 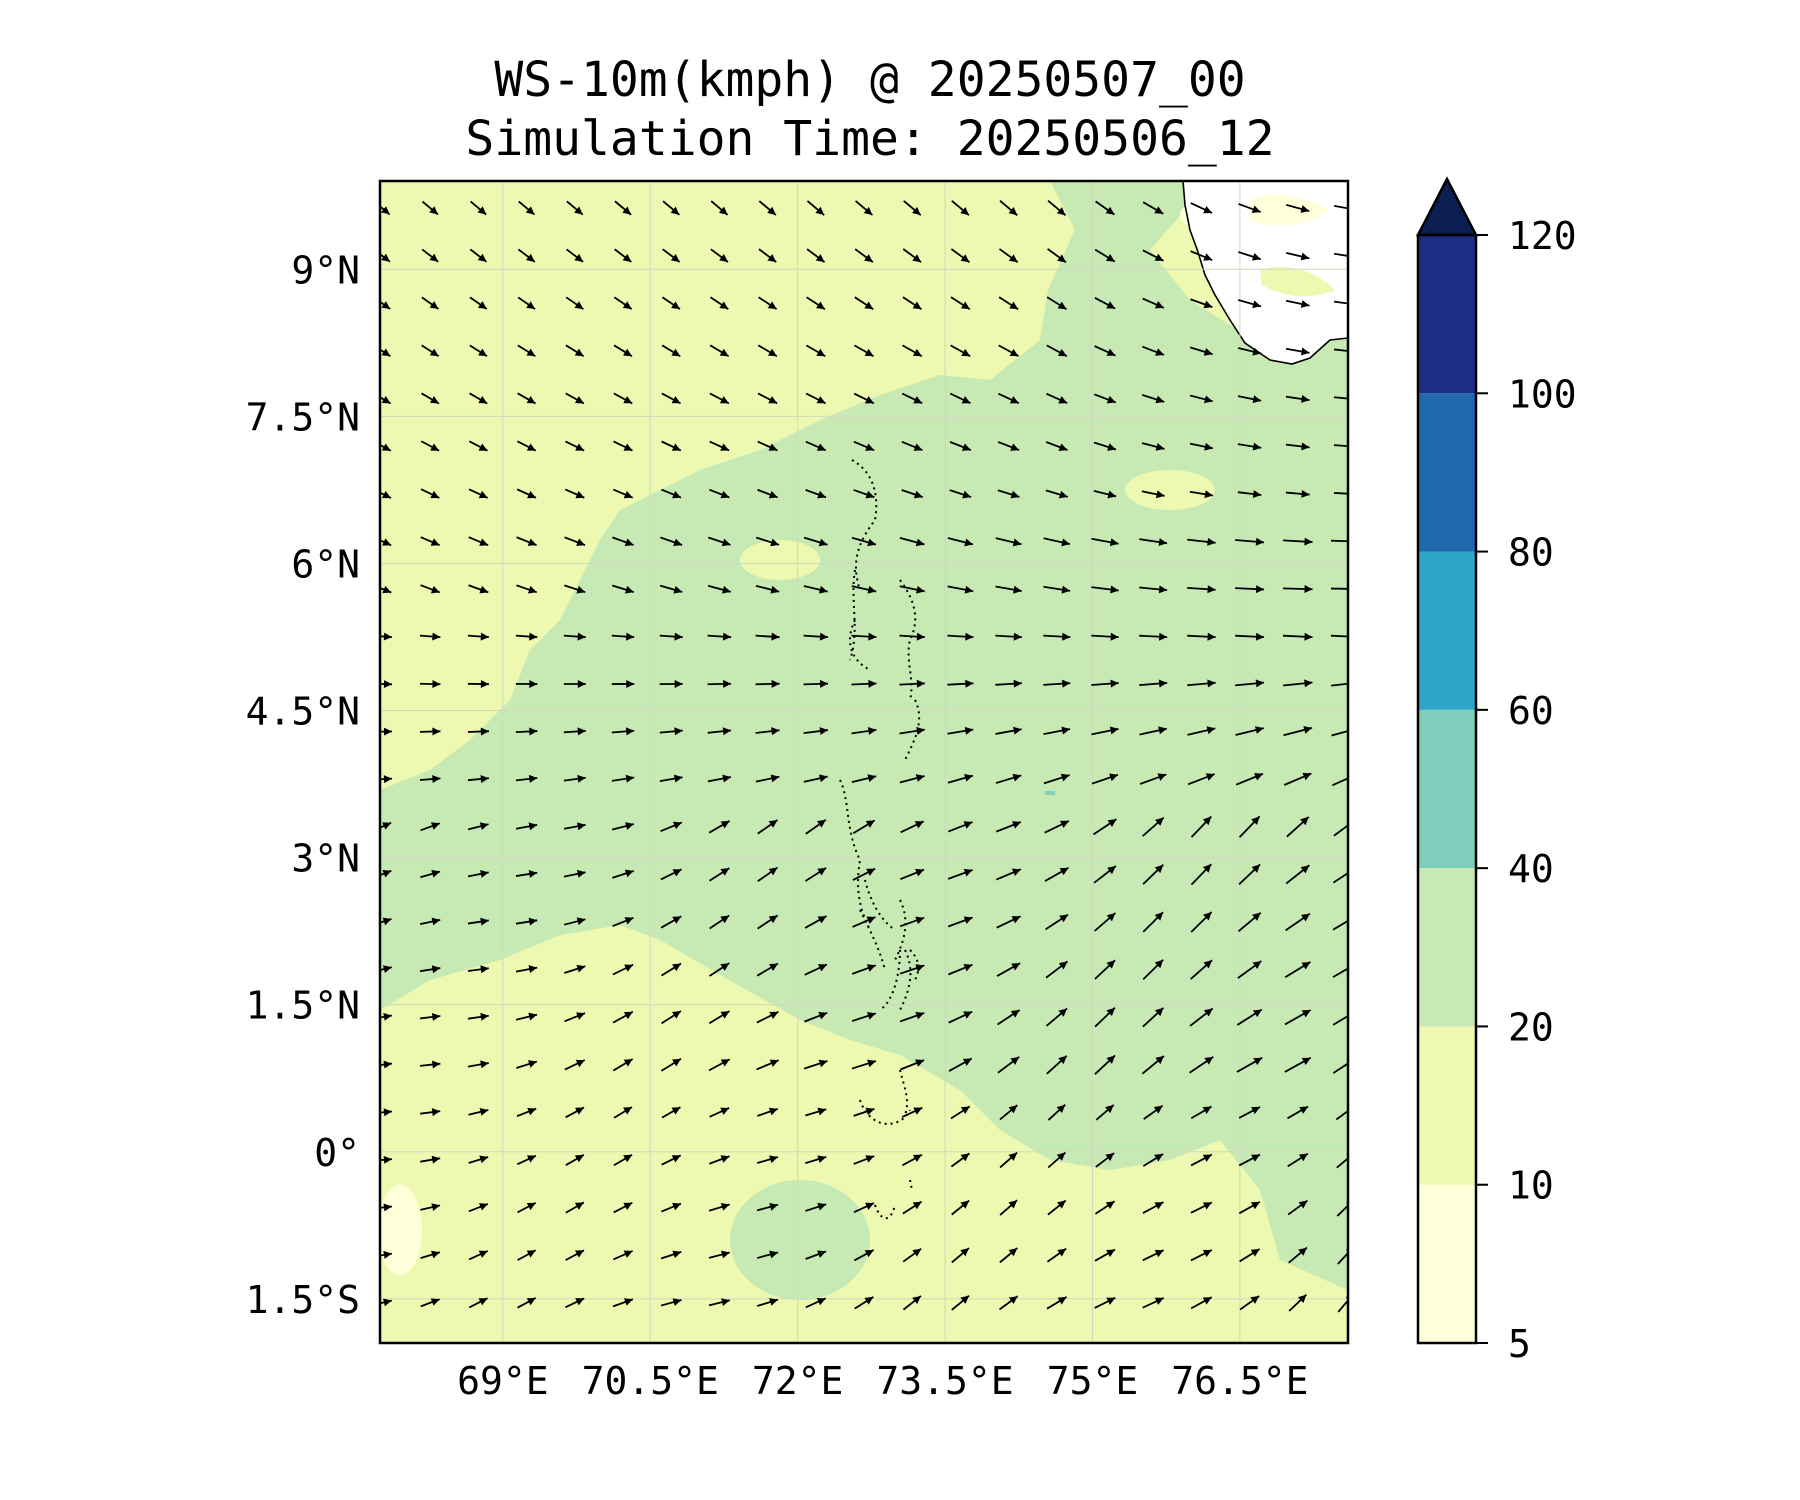 I want to click on map-subtitle: Simulation Time: 20250506_12, so click(x=870, y=139).